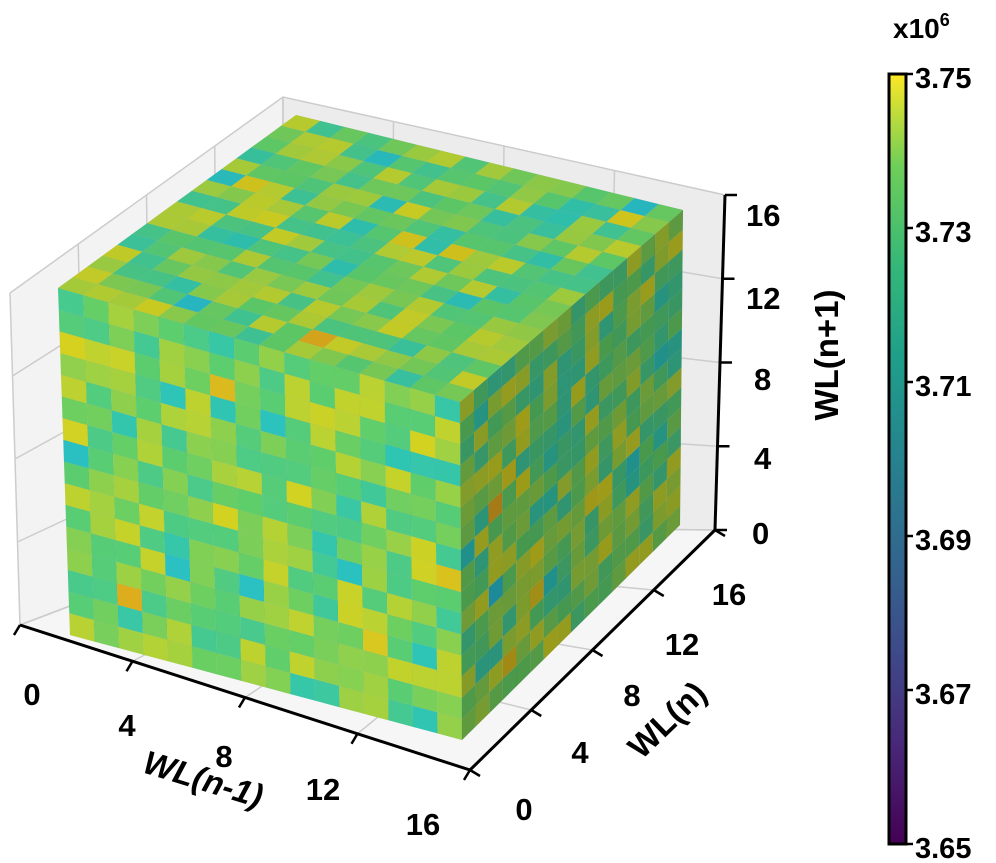  What do you see at coordinates (826, 354) in the screenshot?
I see `z-axis-label: WL(n+1)` at bounding box center [826, 354].